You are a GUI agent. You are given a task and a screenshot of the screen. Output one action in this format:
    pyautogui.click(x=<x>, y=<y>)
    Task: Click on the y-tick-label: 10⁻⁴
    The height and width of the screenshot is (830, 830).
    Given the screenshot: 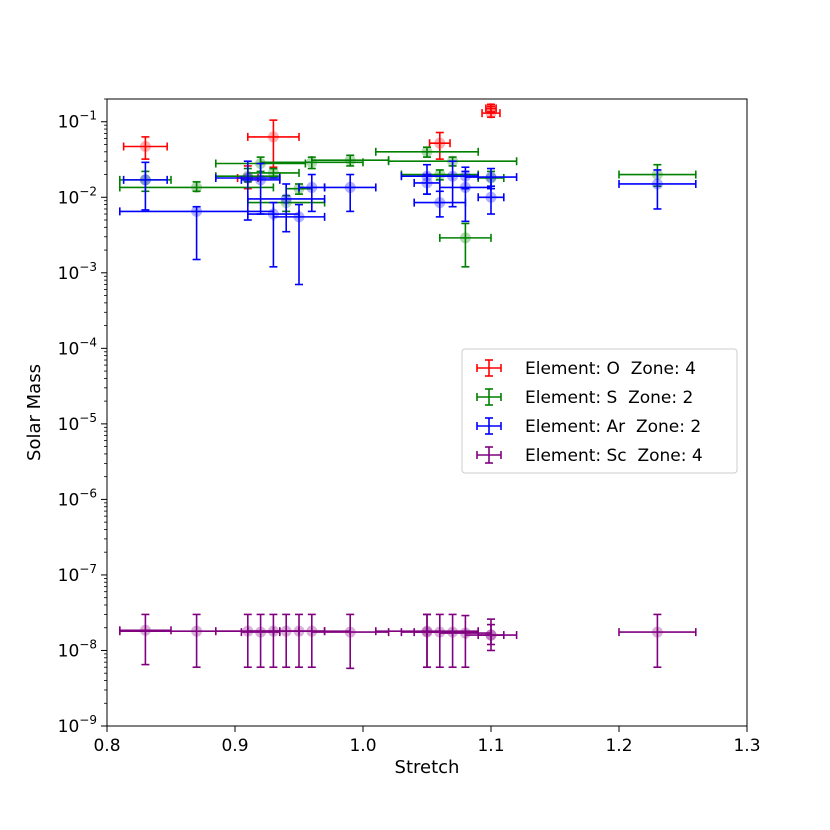 What is the action you would take?
    pyautogui.click(x=77, y=347)
    